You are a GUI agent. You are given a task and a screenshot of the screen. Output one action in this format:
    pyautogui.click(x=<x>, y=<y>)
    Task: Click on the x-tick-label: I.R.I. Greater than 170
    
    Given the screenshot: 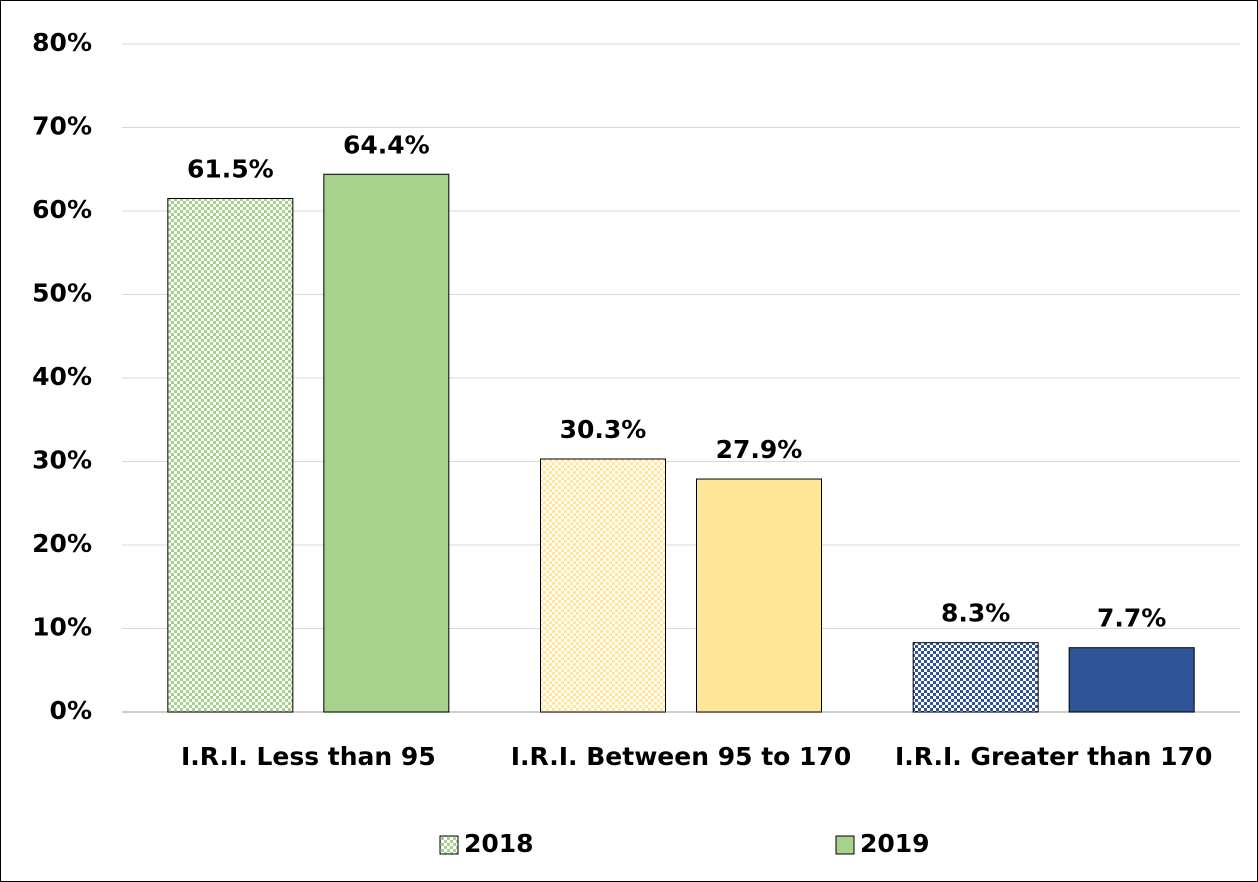 What is the action you would take?
    pyautogui.click(x=1053, y=756)
    